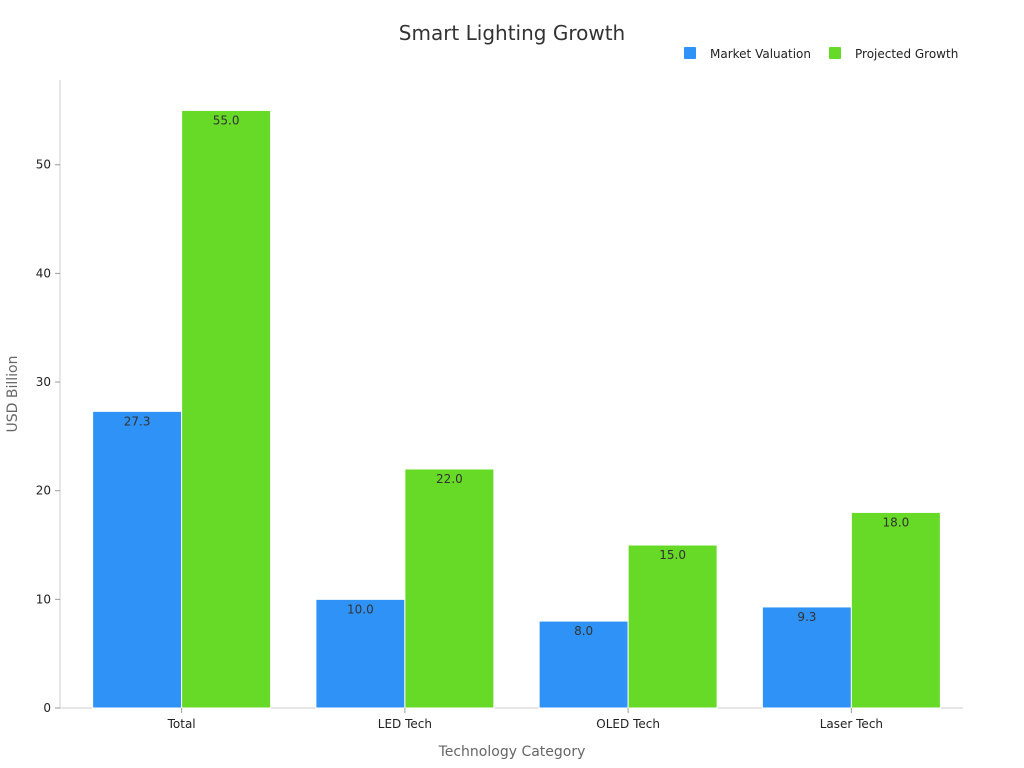 The image size is (1024, 768). I want to click on bar-market-valuation-laser-tech, so click(806, 657).